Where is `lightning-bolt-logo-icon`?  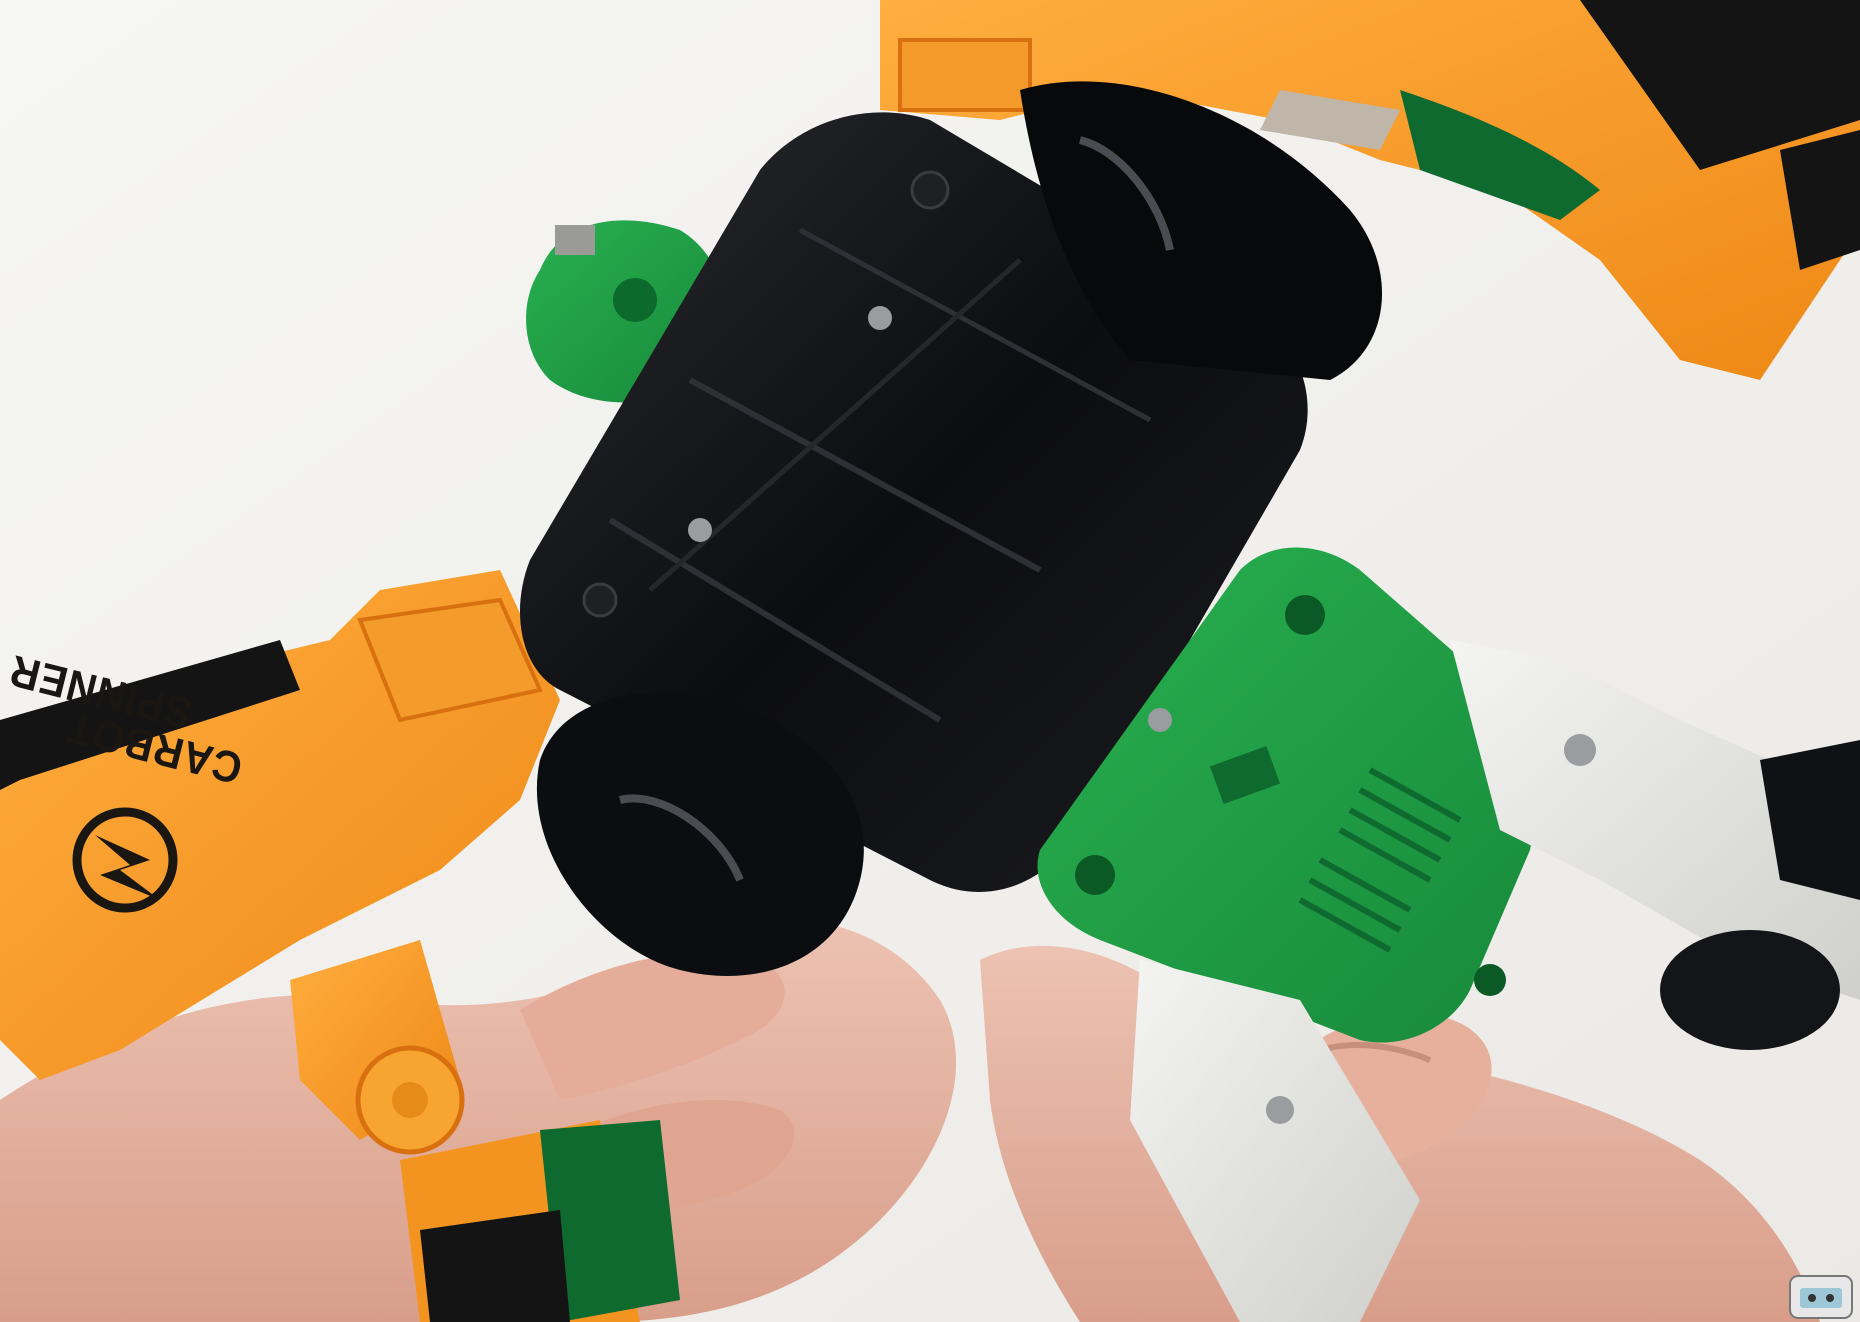
lightning-bolt-logo-icon is located at coordinates (125, 860).